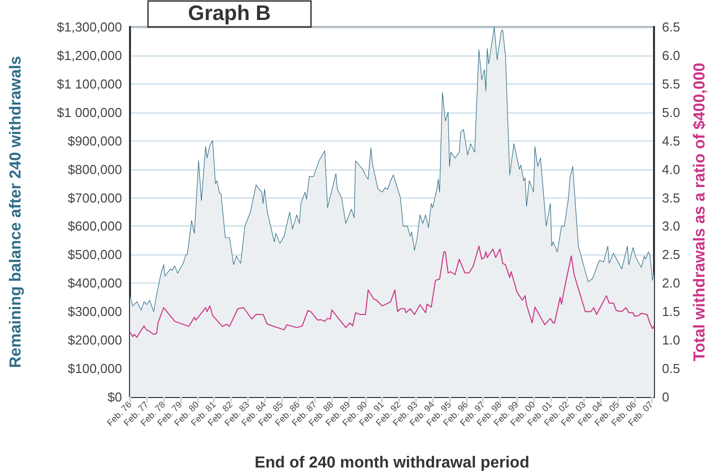 This screenshot has height=476, width=716. I want to click on y-tick-label: $1 000,000, so click(89, 112).